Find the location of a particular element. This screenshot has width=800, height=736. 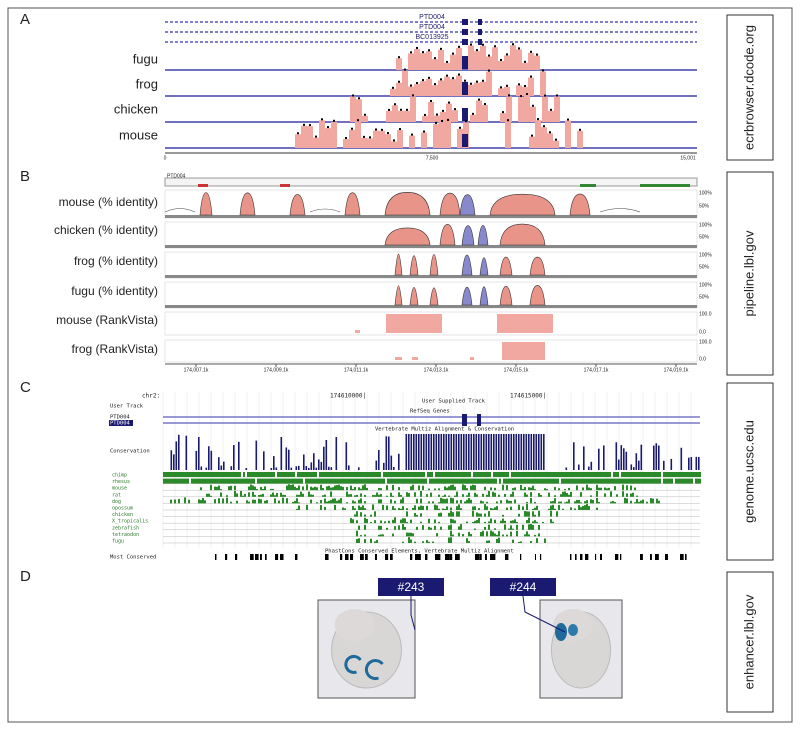

track-label: frog (RankVista) is located at coordinates (115, 349).